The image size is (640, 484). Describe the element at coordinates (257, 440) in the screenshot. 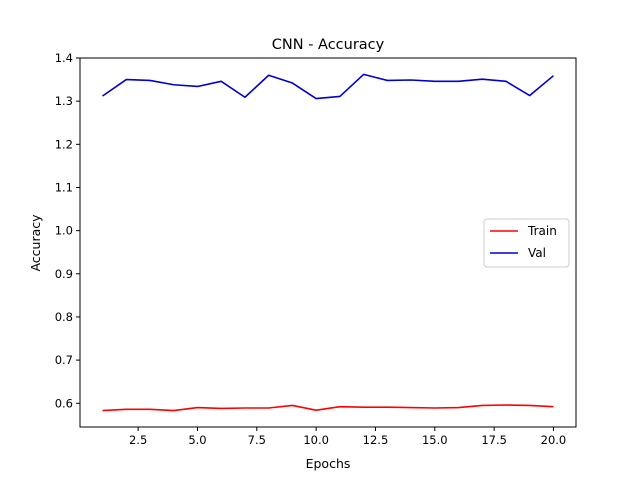

I see `x-tick-label: 7.5` at that location.